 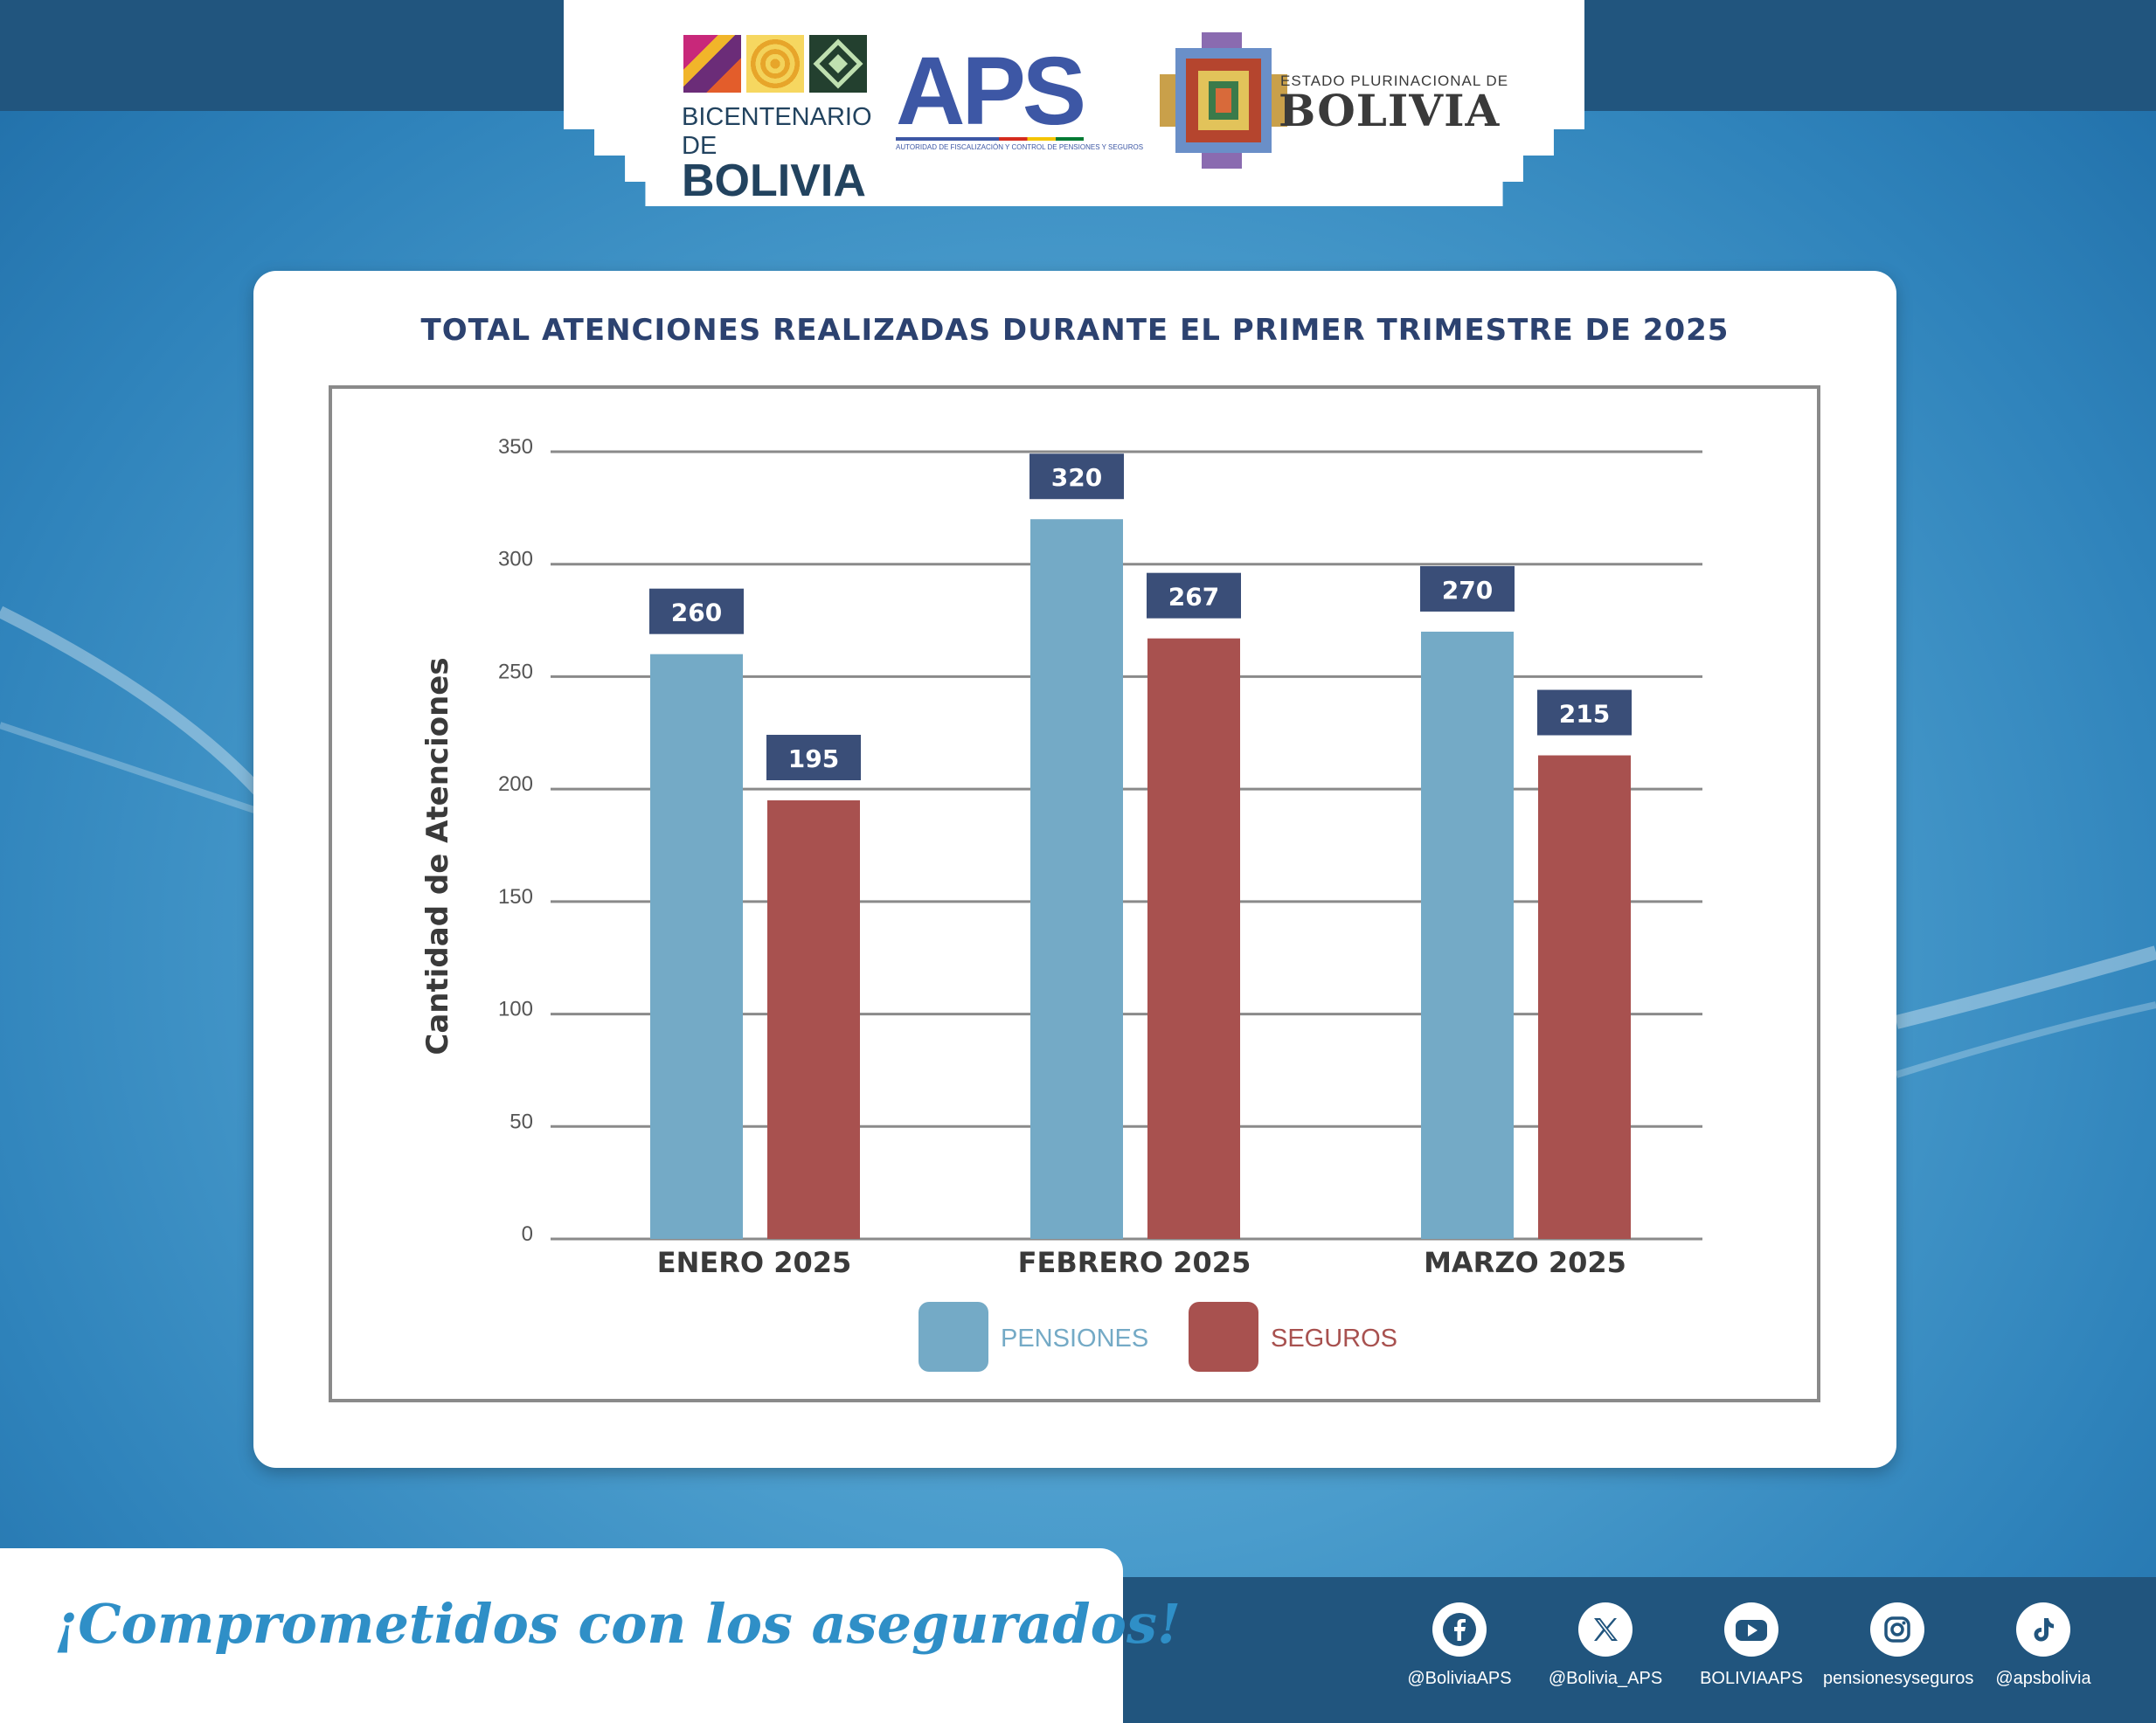 I want to click on data-label: 270, so click(x=1467, y=590).